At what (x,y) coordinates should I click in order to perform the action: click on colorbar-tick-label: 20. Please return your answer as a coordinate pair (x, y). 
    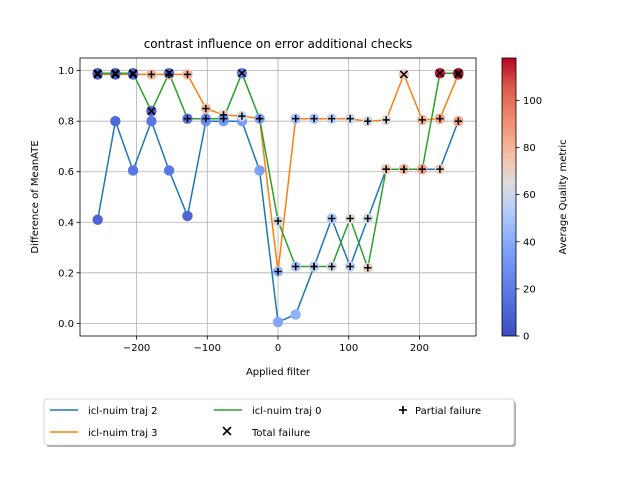
    Looking at the image, I should click on (529, 289).